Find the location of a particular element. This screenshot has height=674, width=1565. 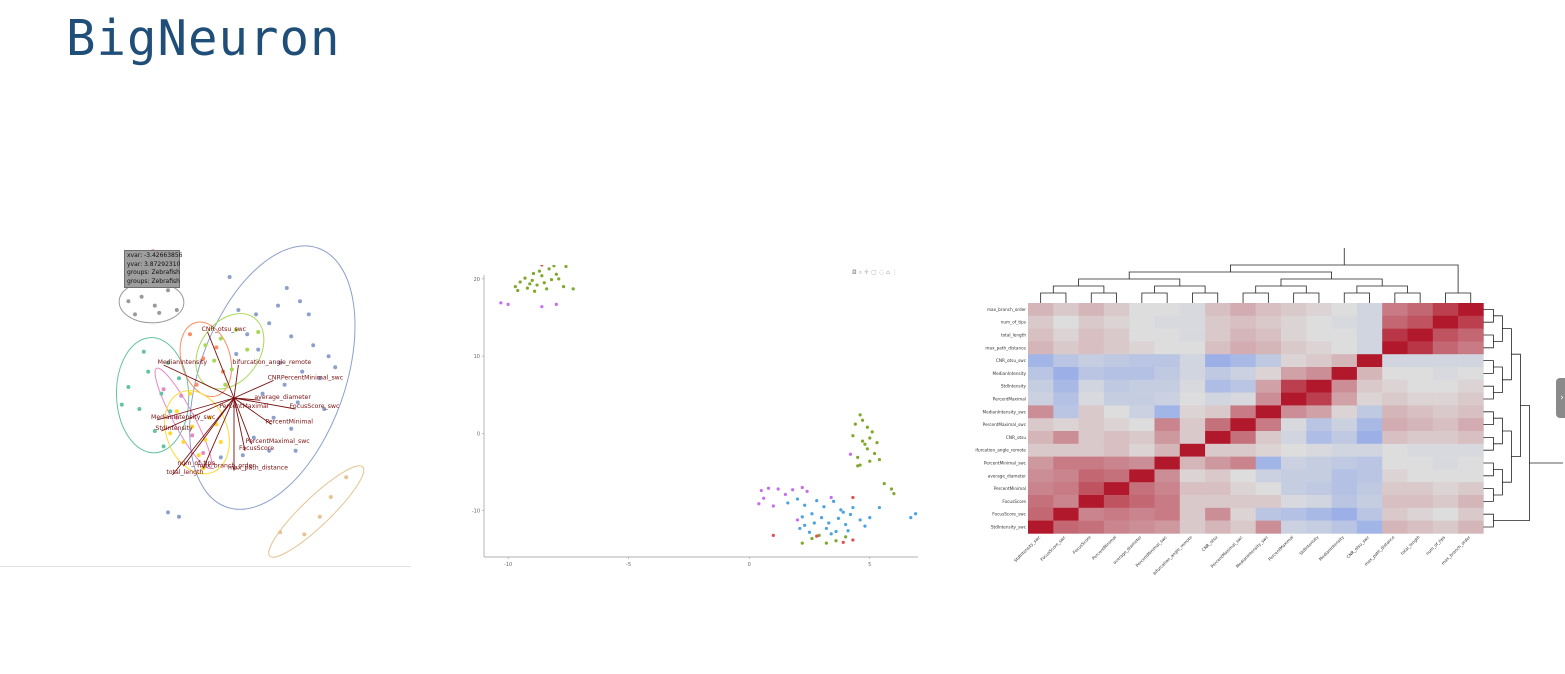

row-label: max_path_distance is located at coordinates (1005, 347).